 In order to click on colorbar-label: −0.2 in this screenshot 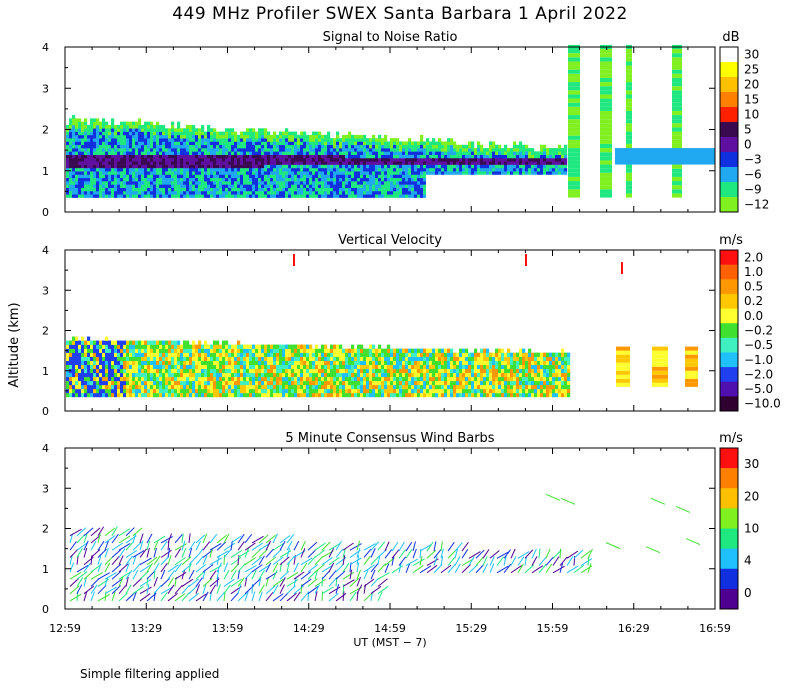, I will do `click(758, 331)`.